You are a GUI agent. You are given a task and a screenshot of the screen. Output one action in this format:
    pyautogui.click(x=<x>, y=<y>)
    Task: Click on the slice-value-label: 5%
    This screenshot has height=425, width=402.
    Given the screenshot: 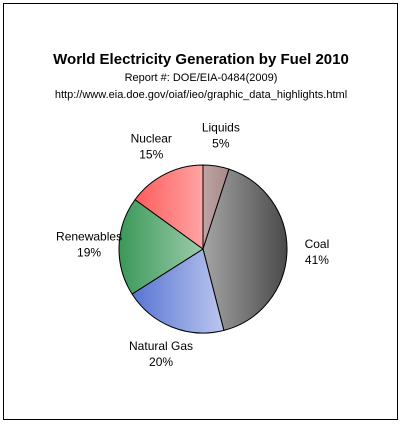 What is the action you would take?
    pyautogui.click(x=221, y=144)
    